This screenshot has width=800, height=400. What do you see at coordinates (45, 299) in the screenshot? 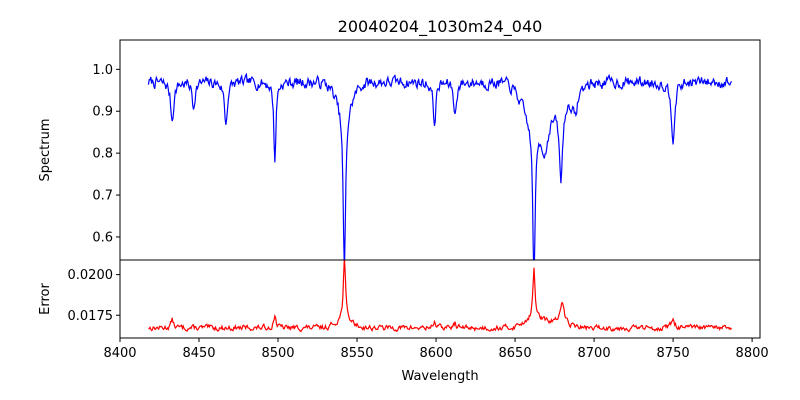
I see `error-y-axis-label: Error` at bounding box center [45, 299].